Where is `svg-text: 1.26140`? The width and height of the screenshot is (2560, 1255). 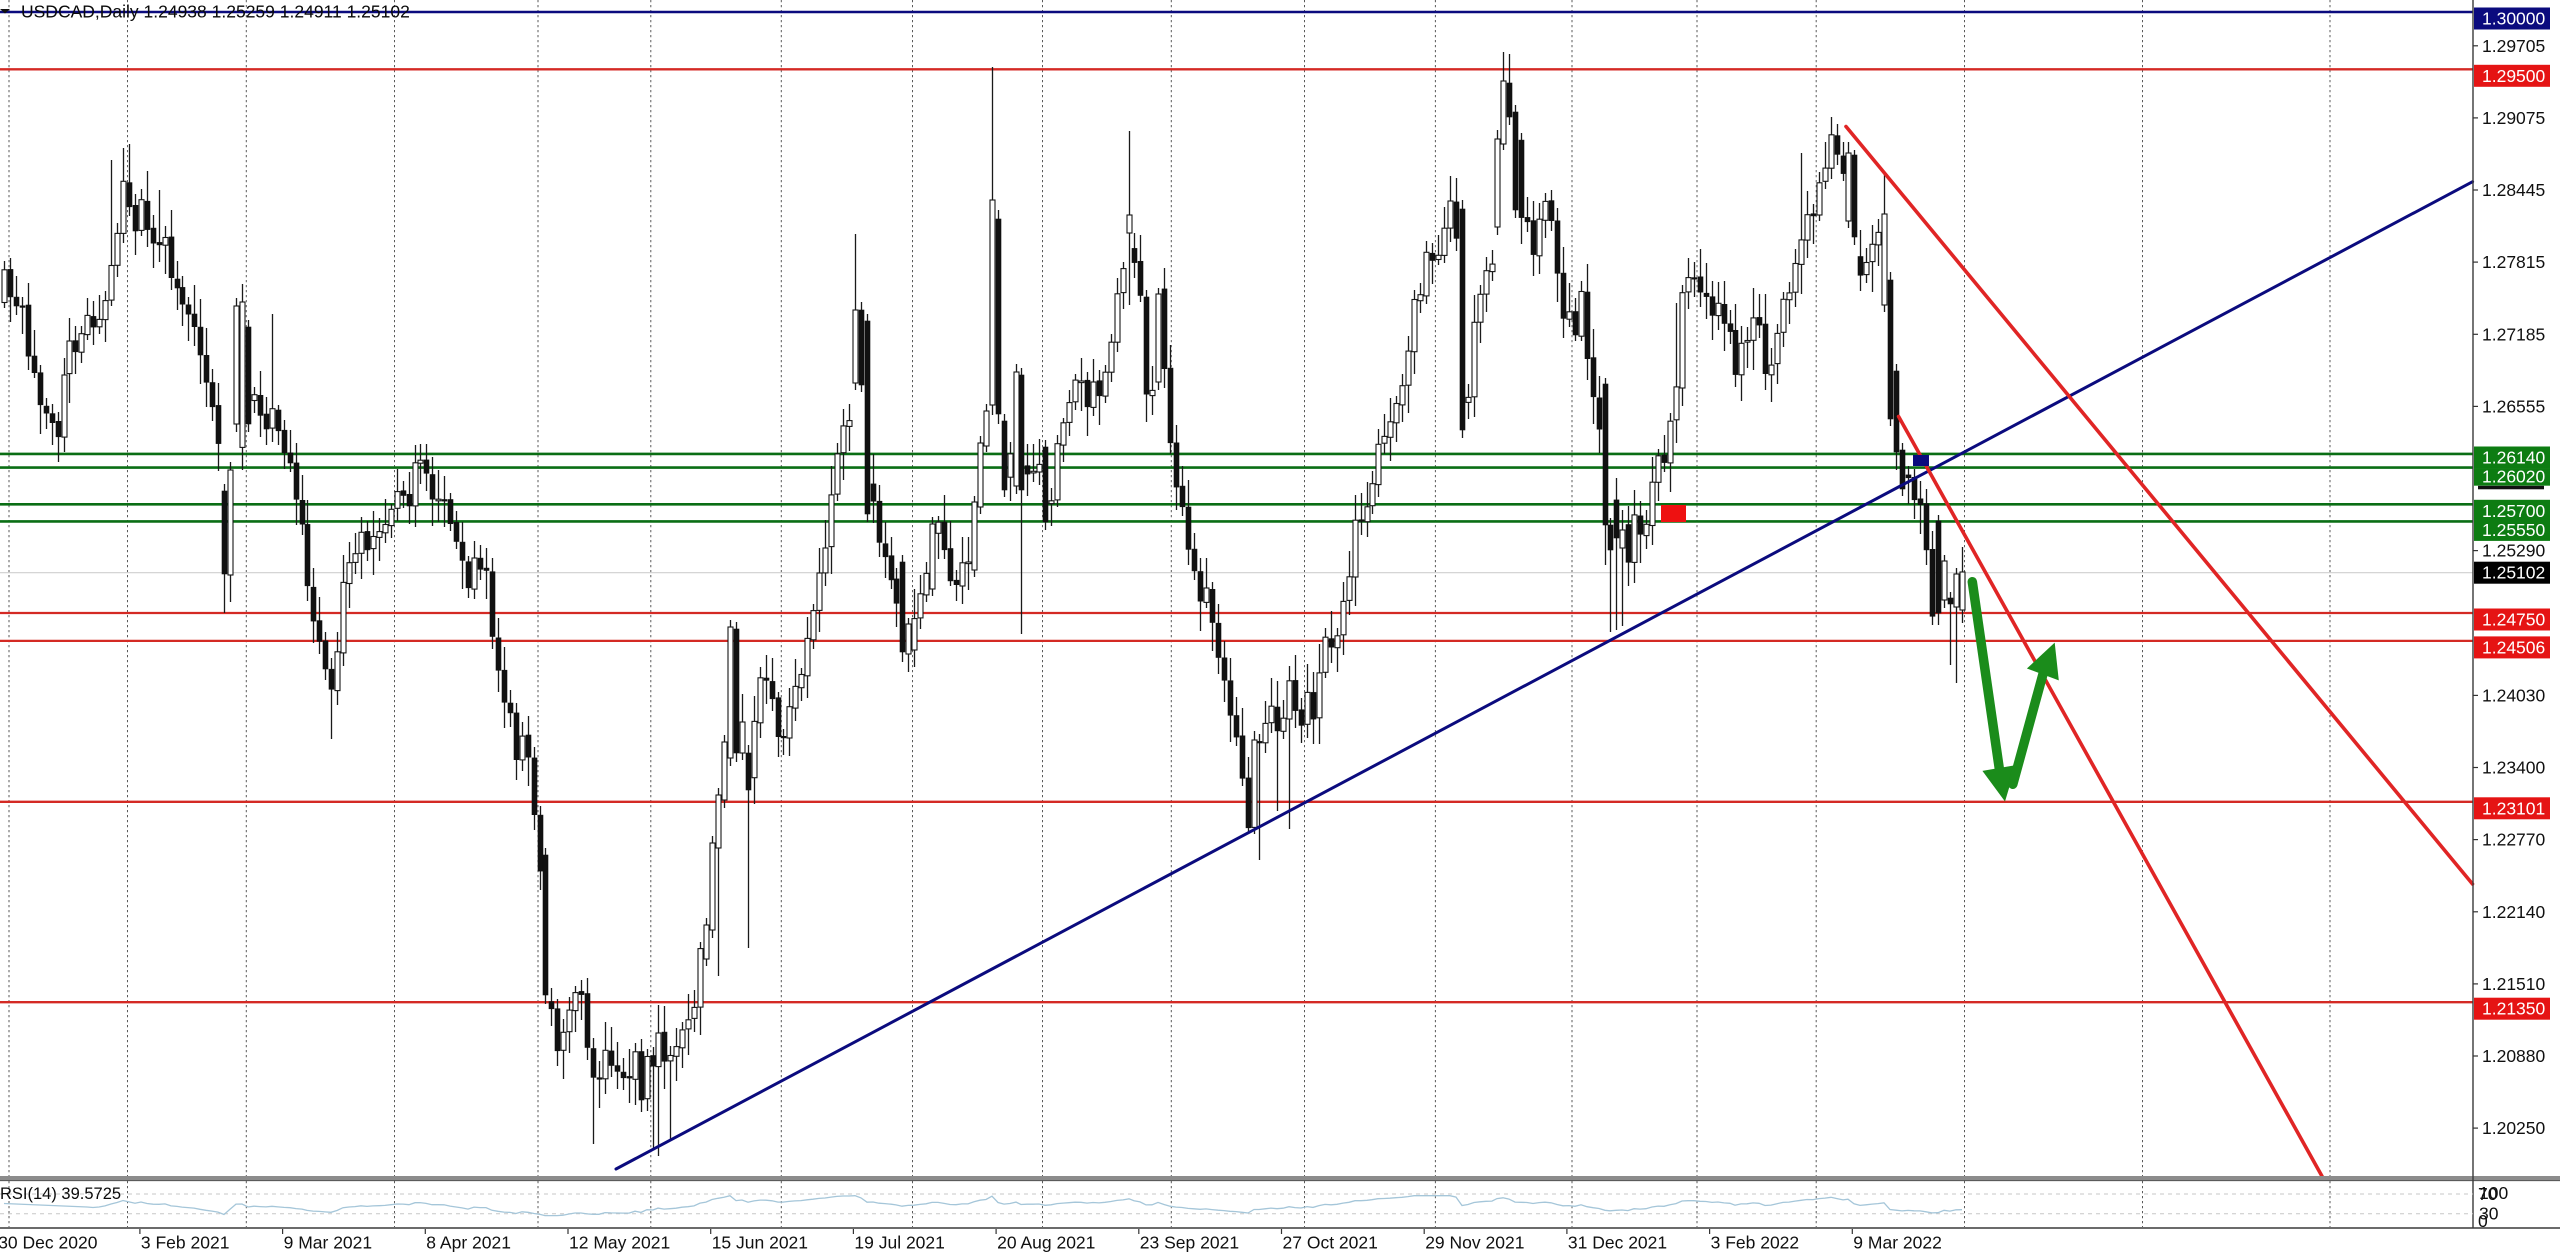
svg-text: 1.26140 is located at coordinates (2514, 458).